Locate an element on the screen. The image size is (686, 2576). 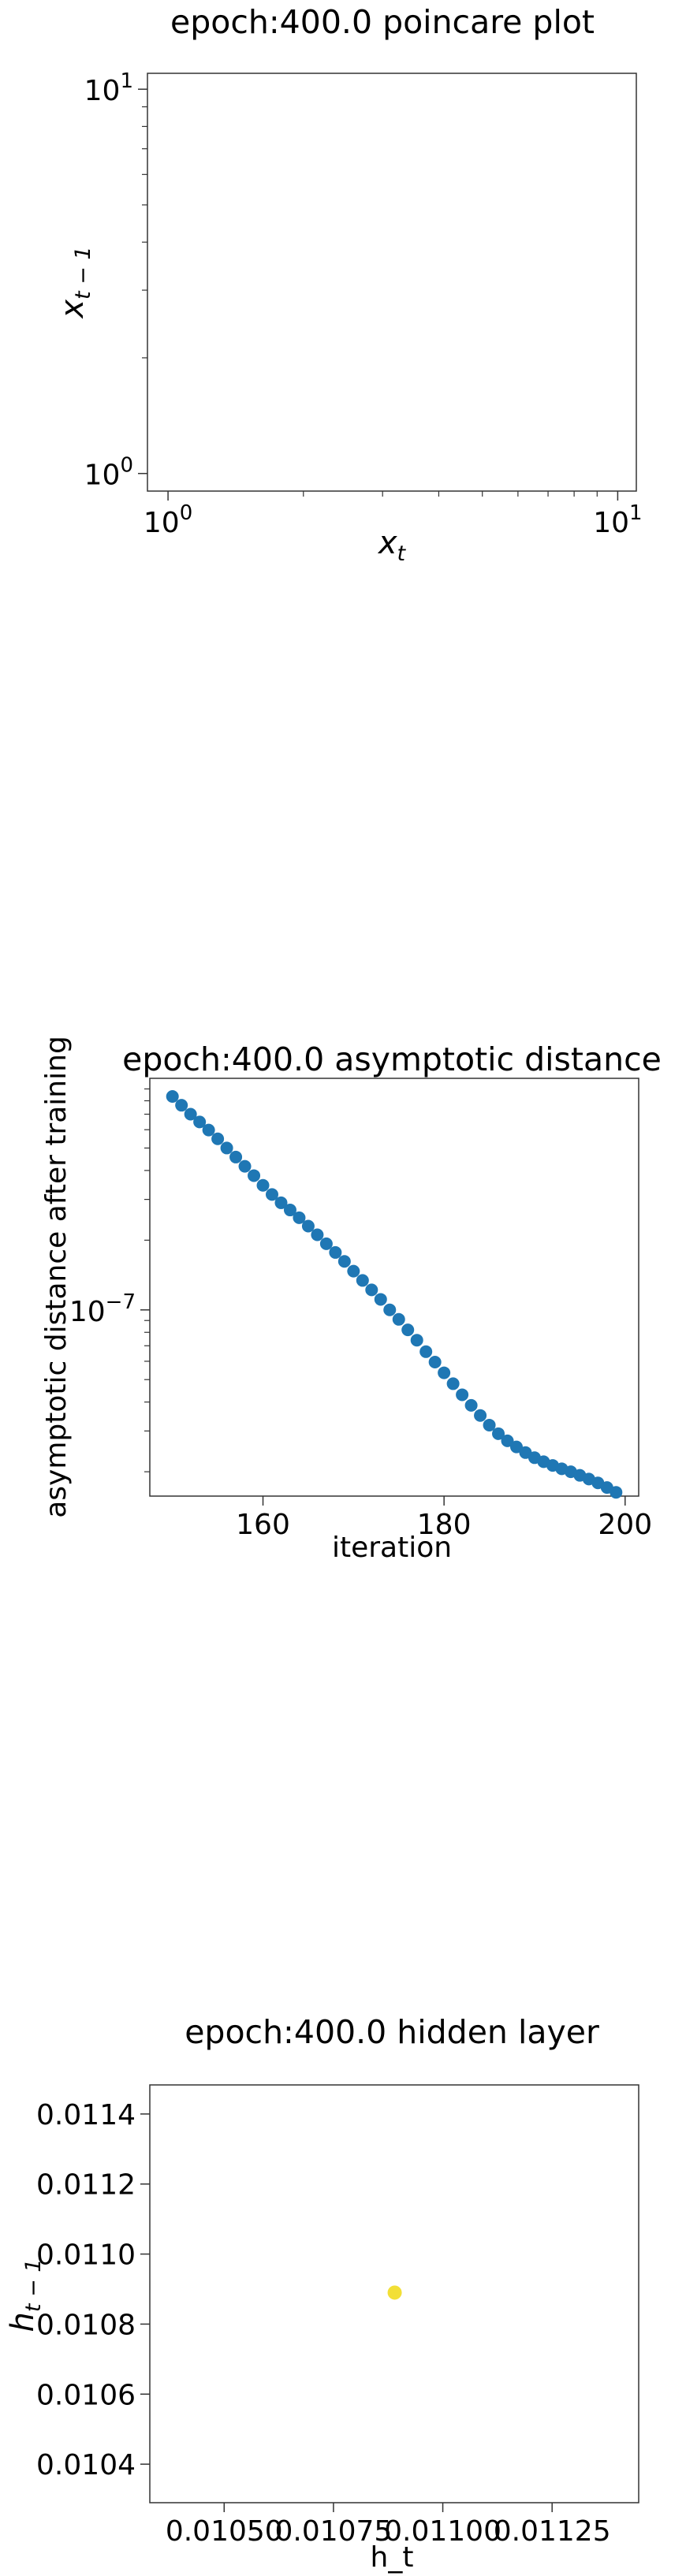
x-tick-label: 0.01100 is located at coordinates (442, 2531).